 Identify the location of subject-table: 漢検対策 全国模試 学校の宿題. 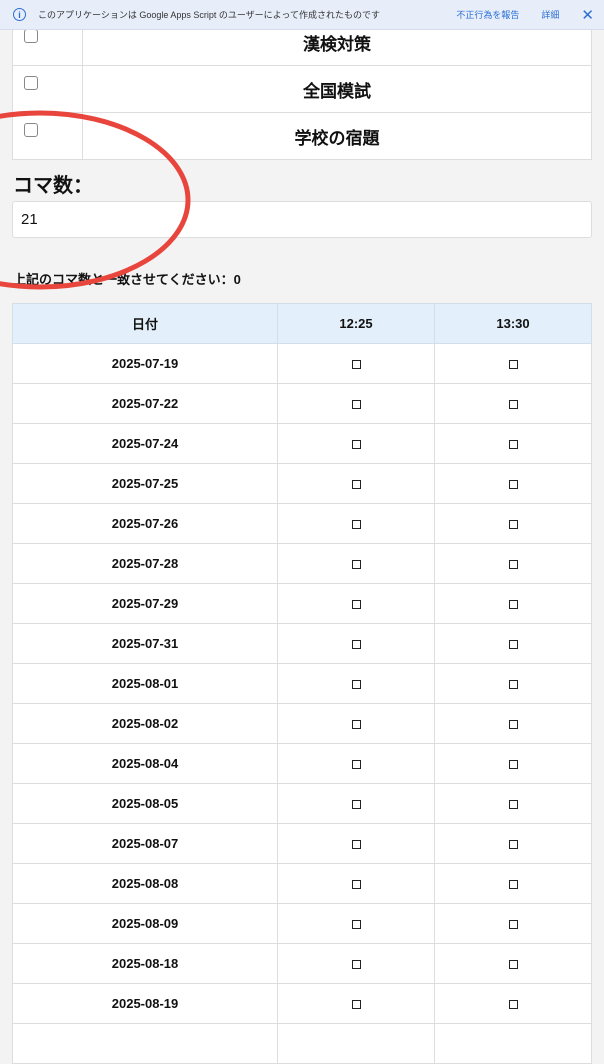
(302, 89).